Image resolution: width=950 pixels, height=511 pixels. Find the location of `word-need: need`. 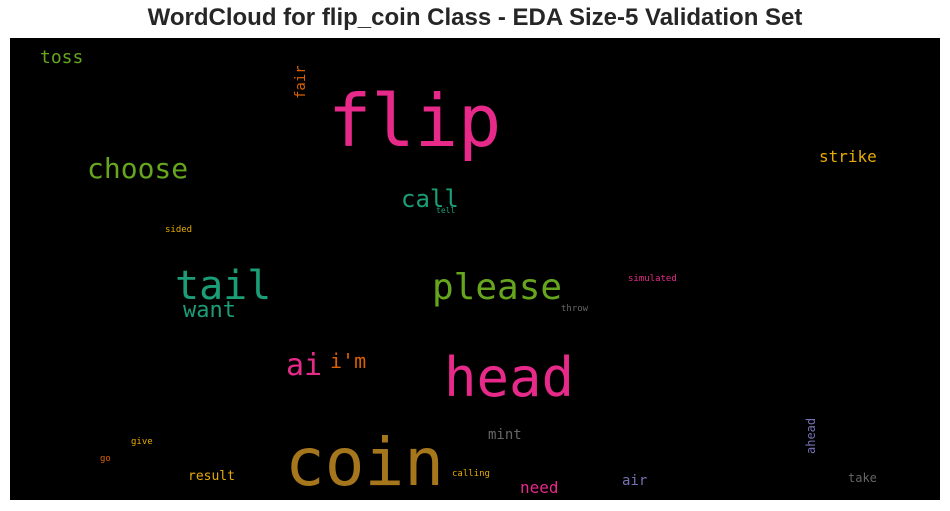

word-need: need is located at coordinates (539, 487).